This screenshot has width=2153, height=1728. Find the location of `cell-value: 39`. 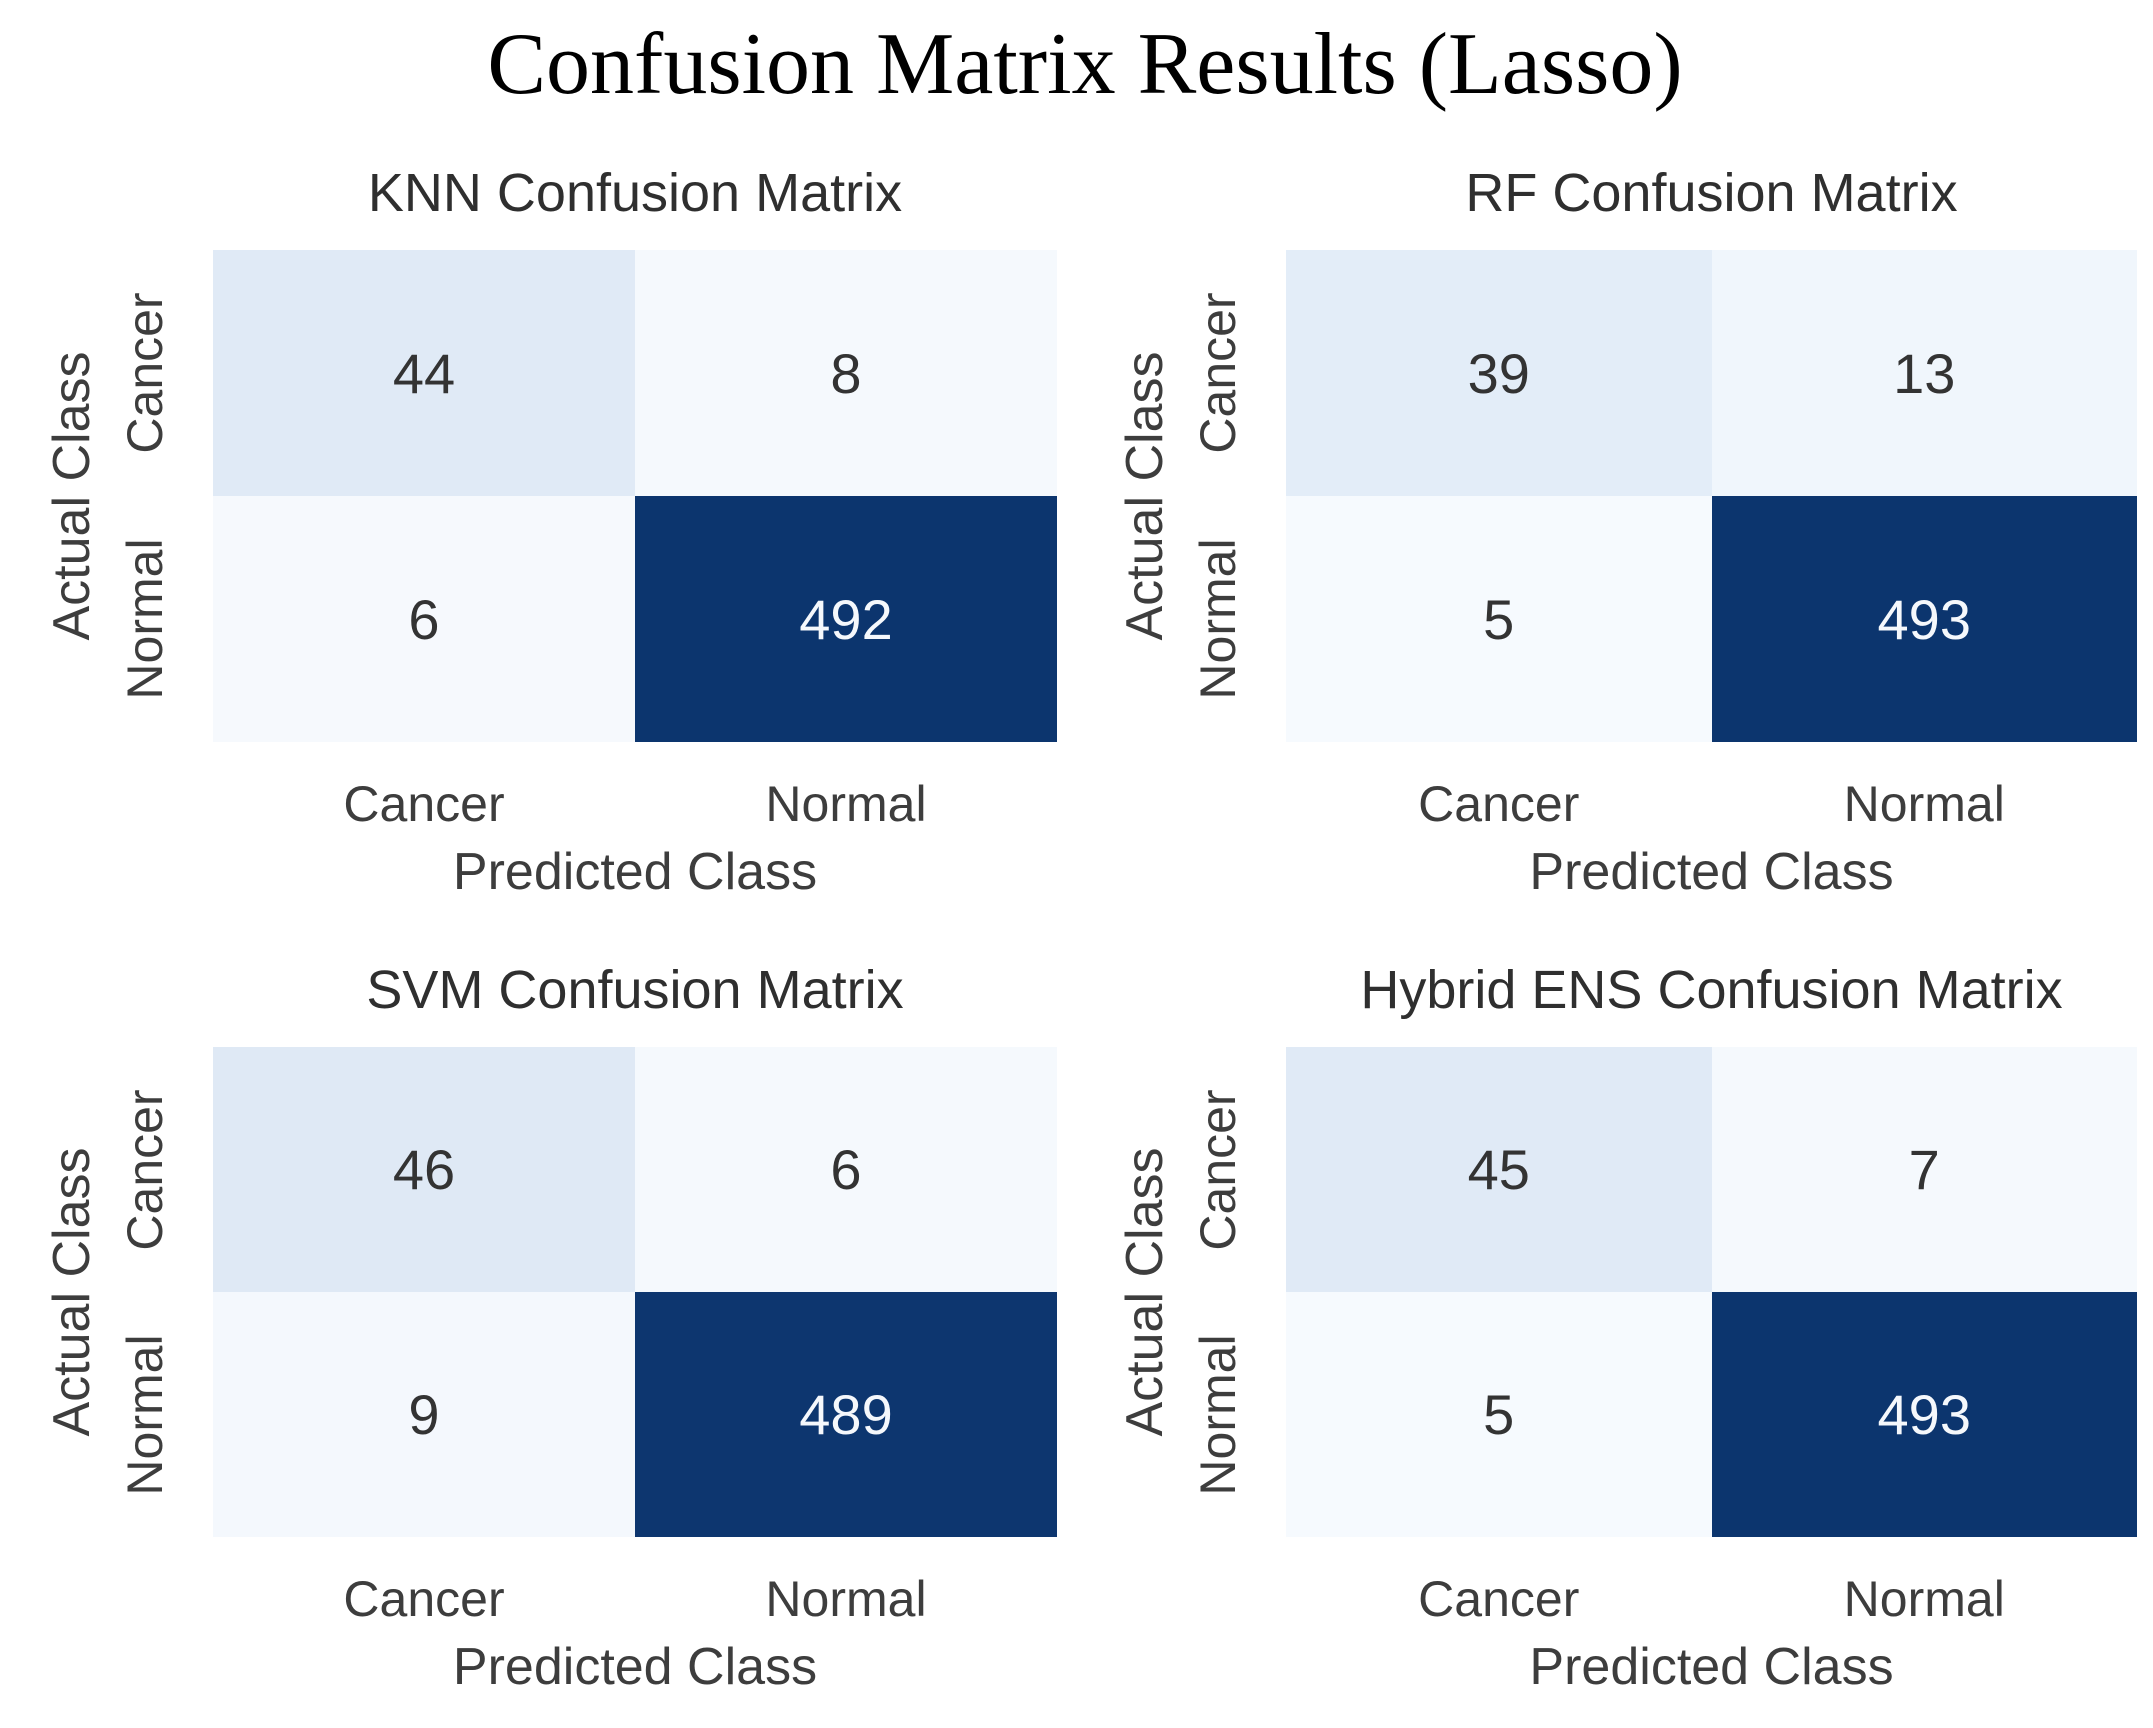

cell-value: 39 is located at coordinates (1498, 373).